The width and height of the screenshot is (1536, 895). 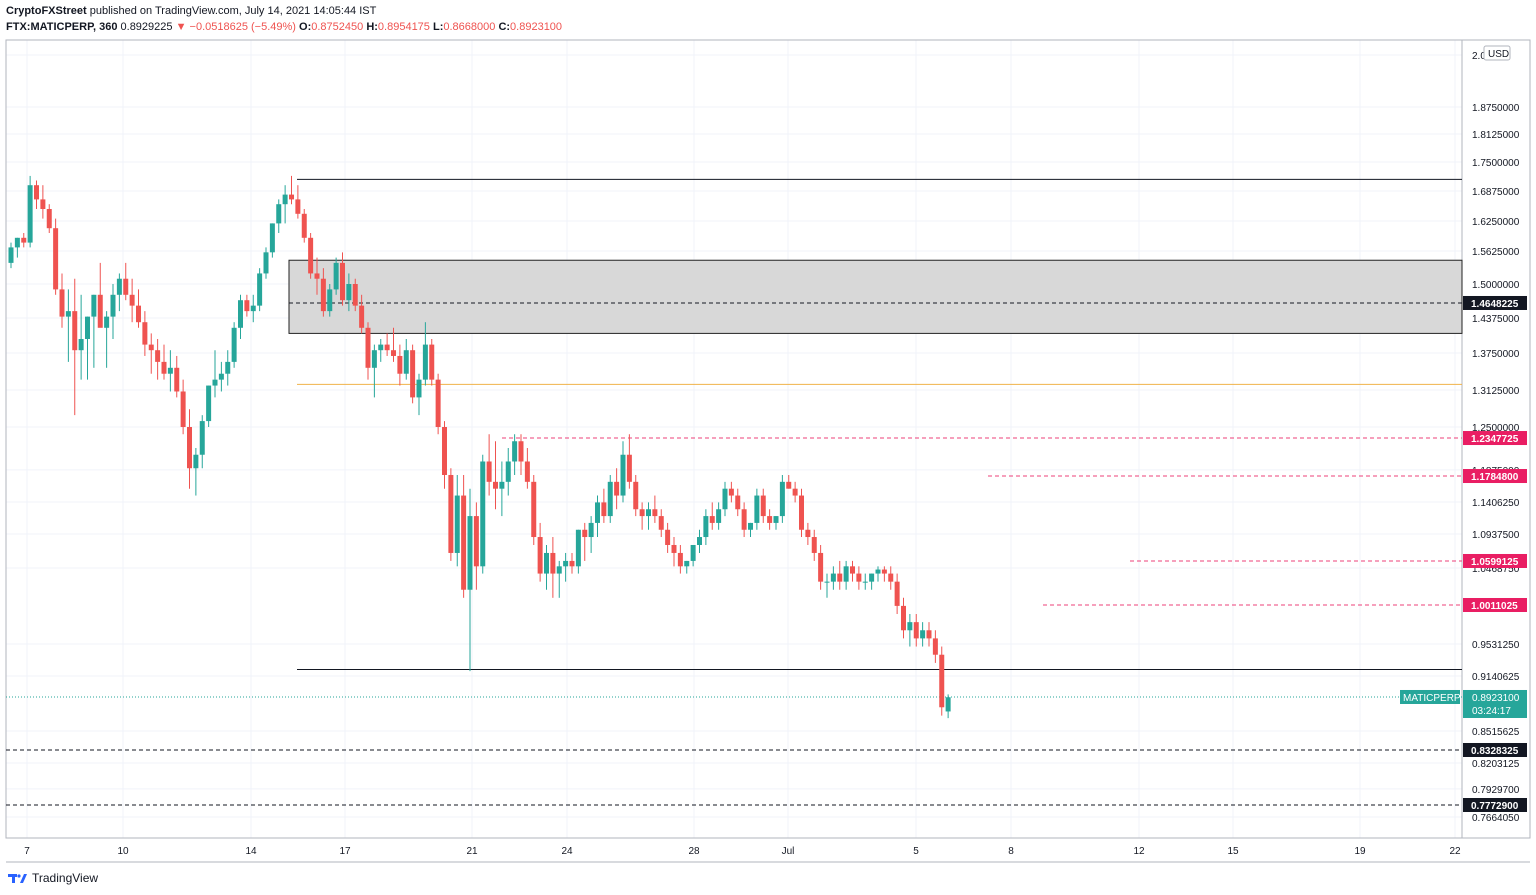 What do you see at coordinates (1498, 54) in the screenshot?
I see `currency-label: USD` at bounding box center [1498, 54].